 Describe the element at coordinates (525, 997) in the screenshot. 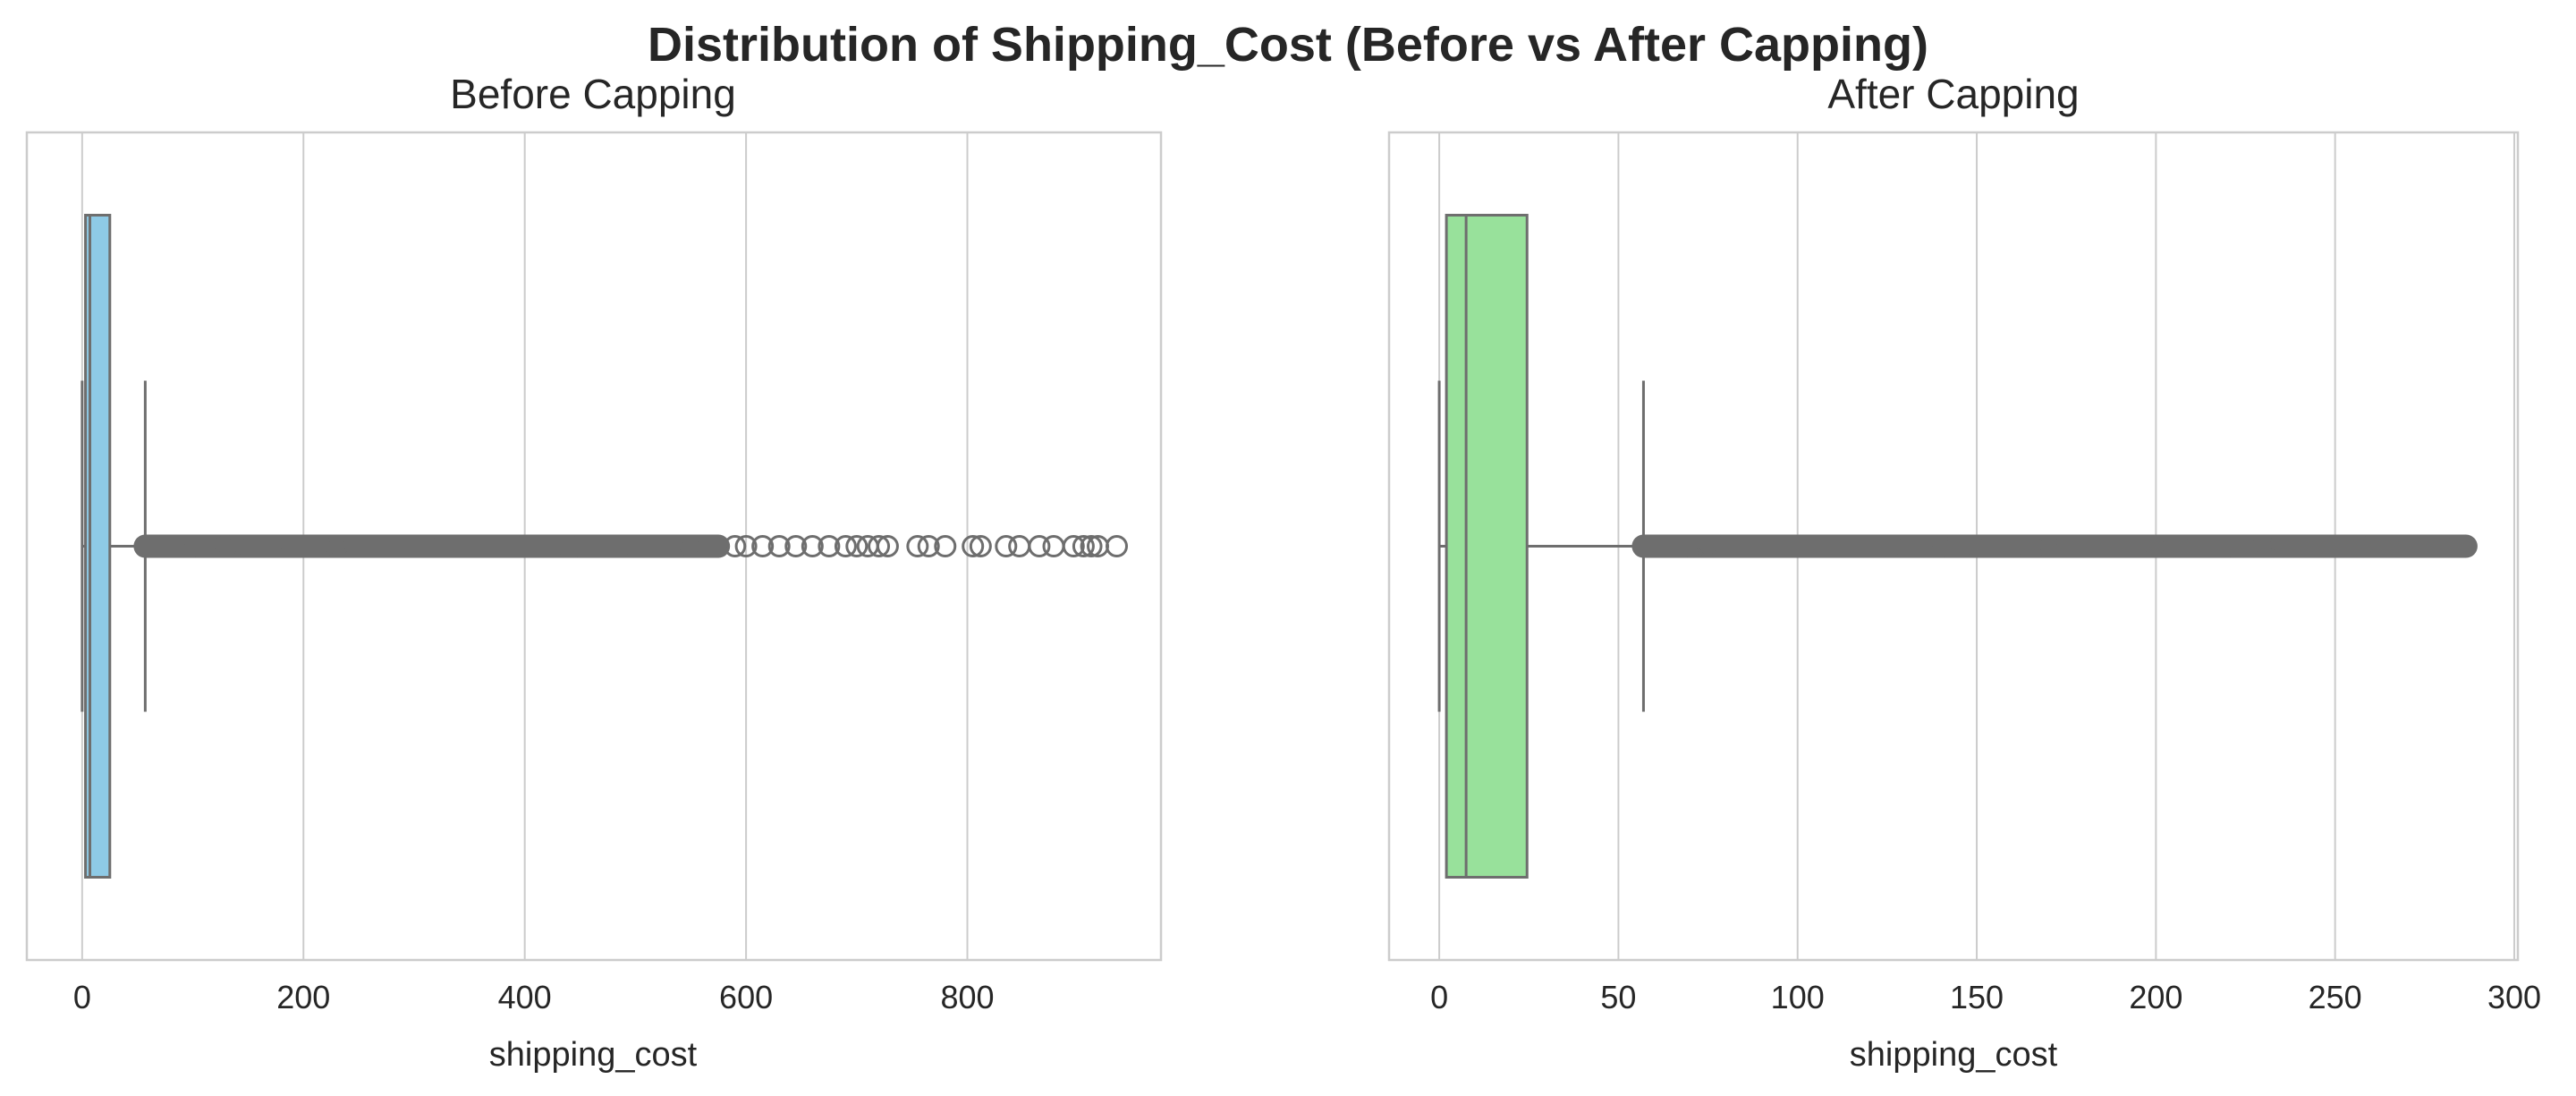

I see `x-tick-label: 400` at that location.